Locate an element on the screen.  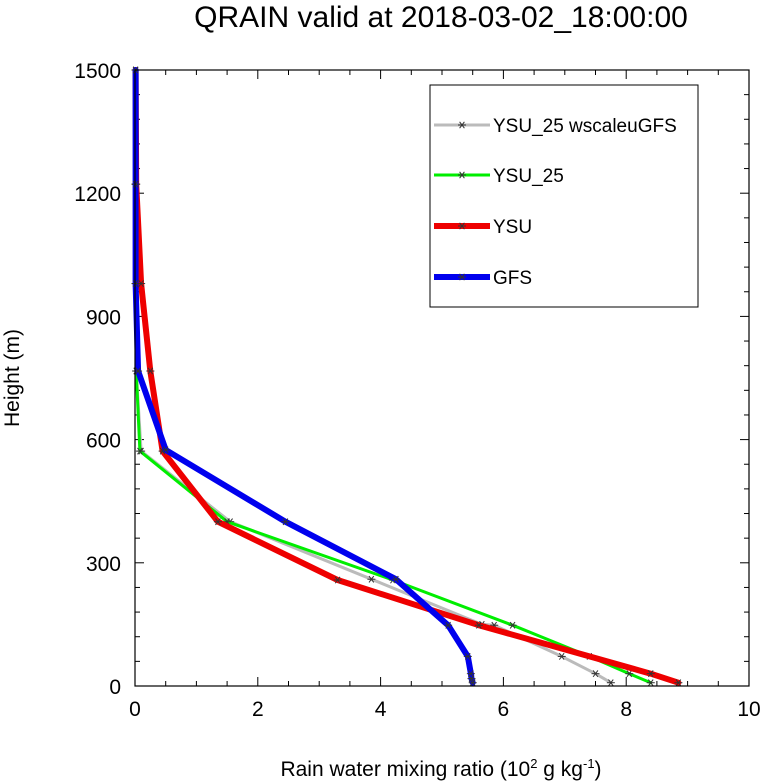
legend-box is located at coordinates (564, 196).